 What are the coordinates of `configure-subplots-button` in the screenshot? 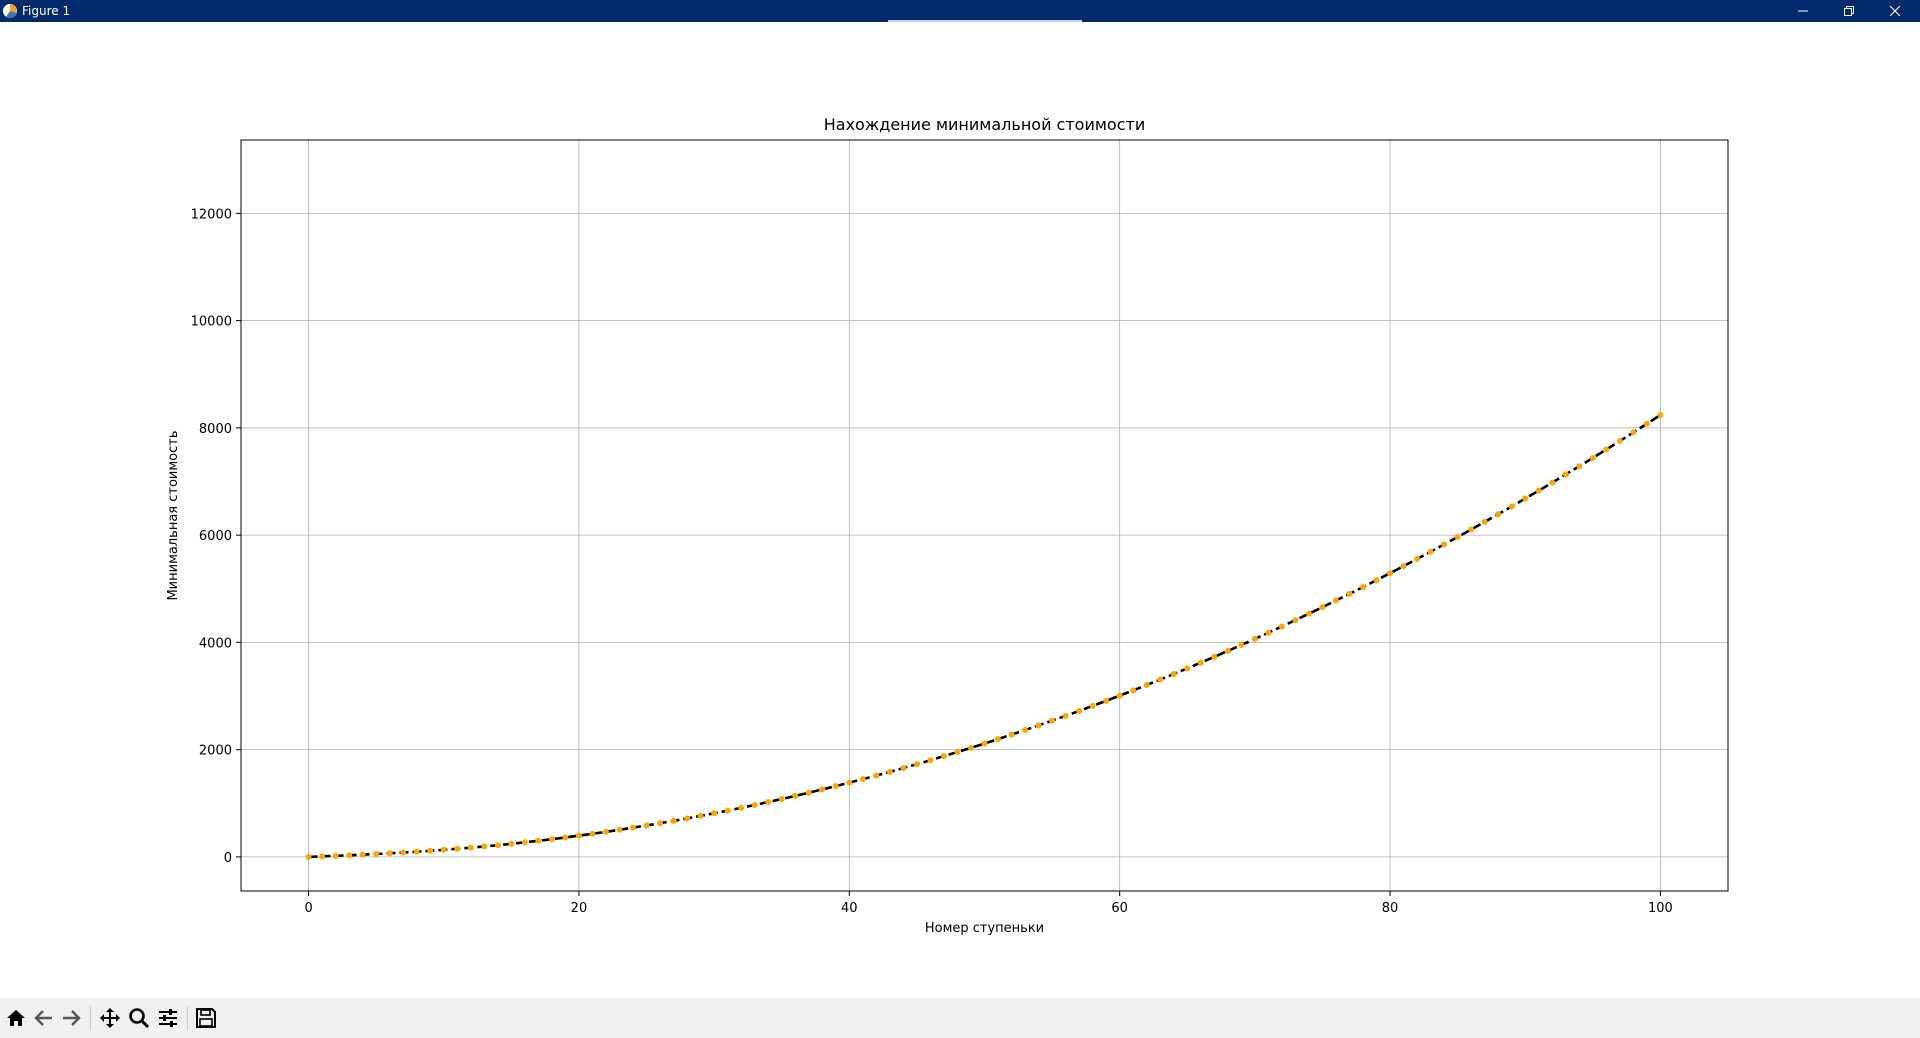 It's located at (168, 1018).